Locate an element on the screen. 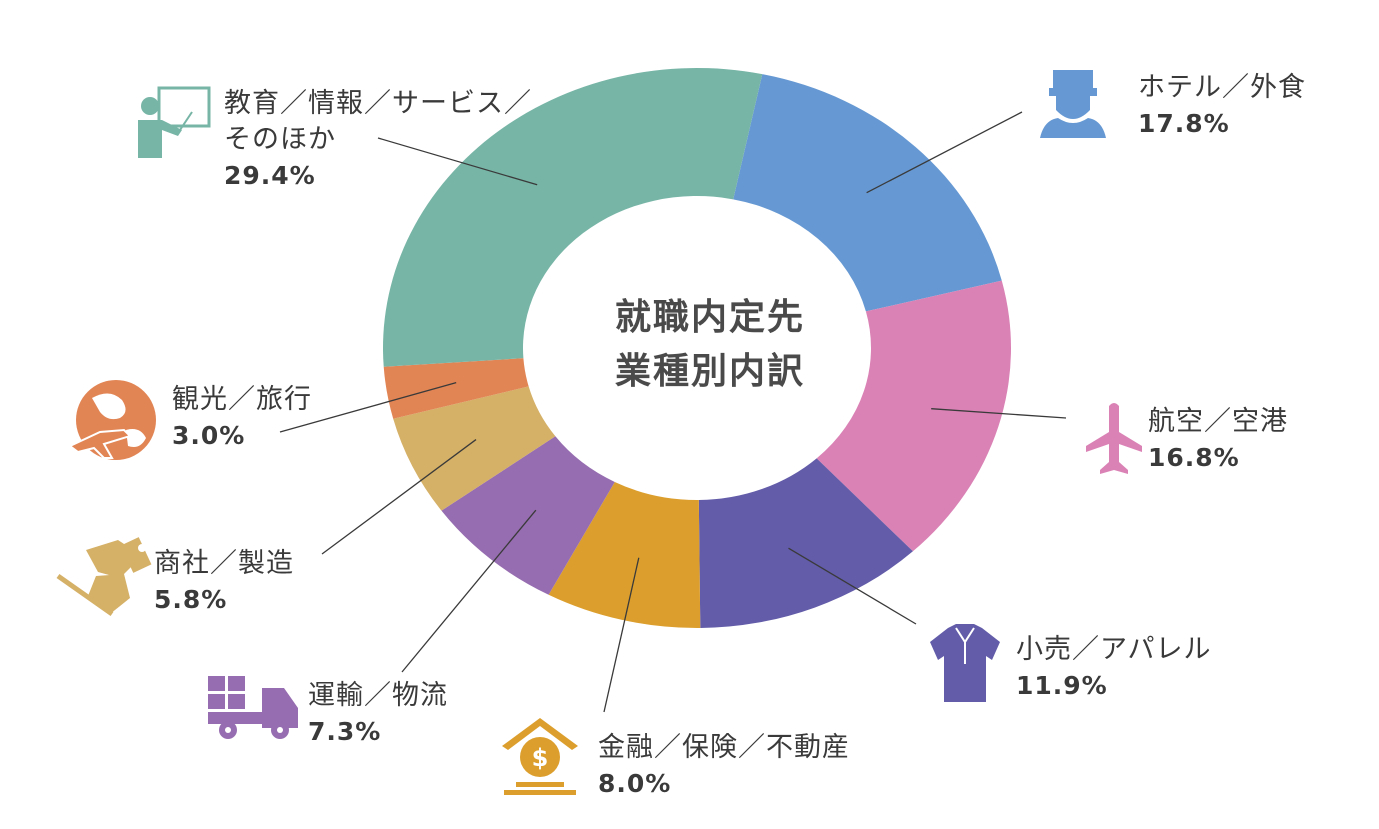 The image size is (1379, 829). label-finance: 金融／保険／不動産 8.0% is located at coordinates (724, 766).